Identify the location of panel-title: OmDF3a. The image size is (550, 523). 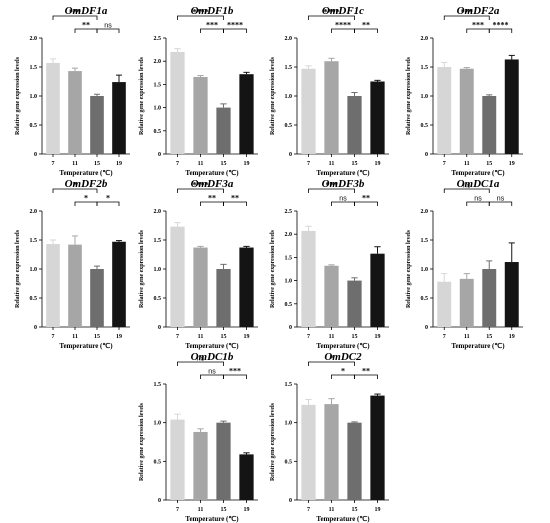
(212, 184).